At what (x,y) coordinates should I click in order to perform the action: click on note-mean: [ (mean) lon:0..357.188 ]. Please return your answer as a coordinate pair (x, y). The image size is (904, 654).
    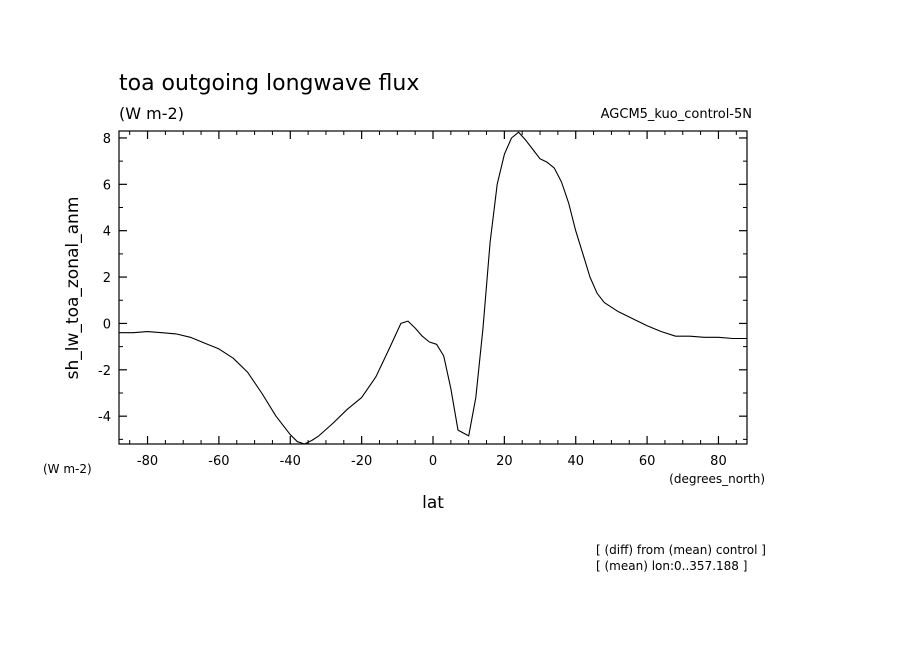
    Looking at the image, I should click on (671, 566).